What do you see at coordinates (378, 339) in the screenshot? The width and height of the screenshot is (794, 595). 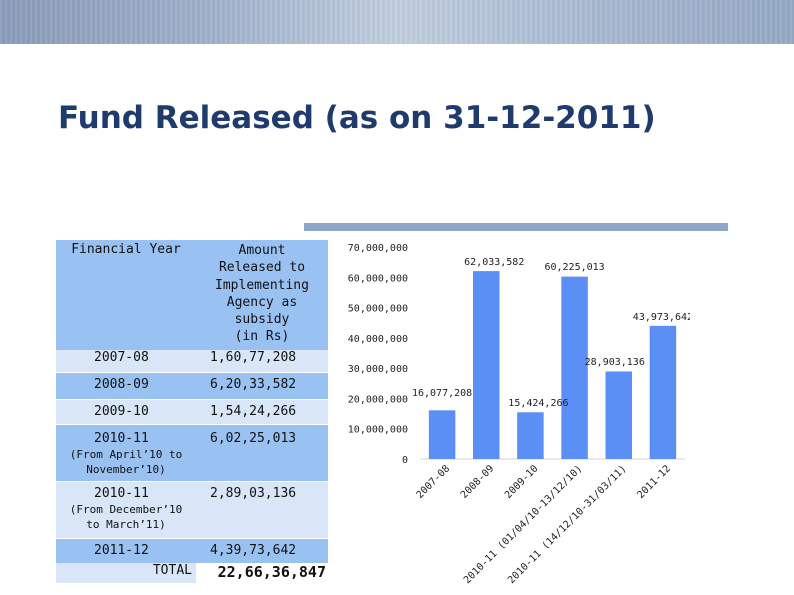 I see `y-tick-label: 40,000,000` at bounding box center [378, 339].